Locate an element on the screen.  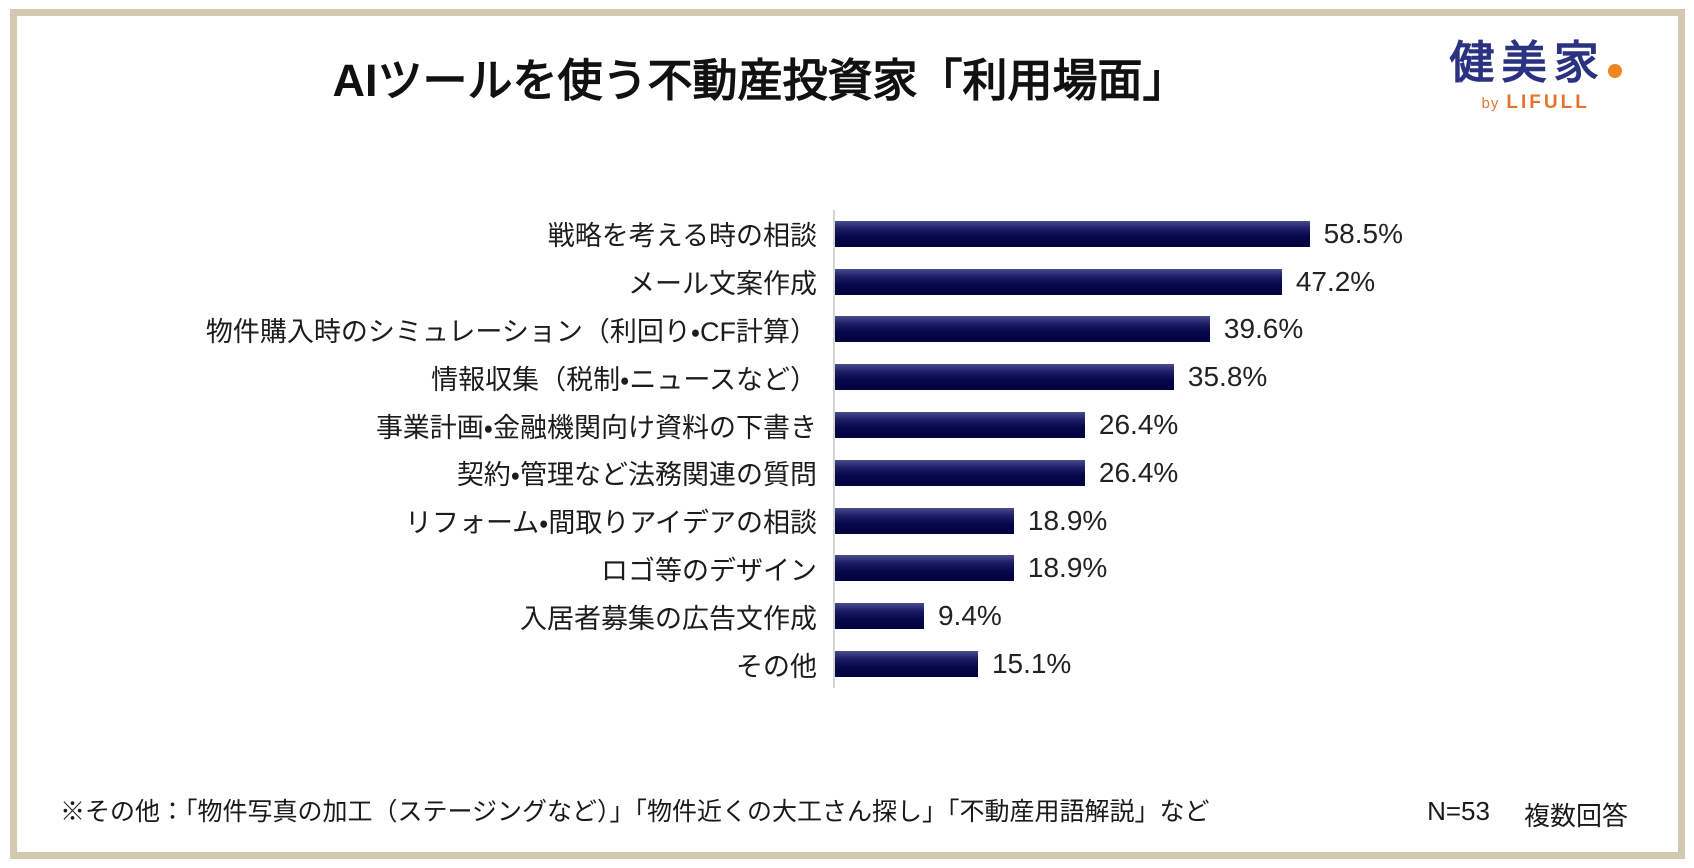
bar-track: 58.5% is located at coordinates (1118, 234).